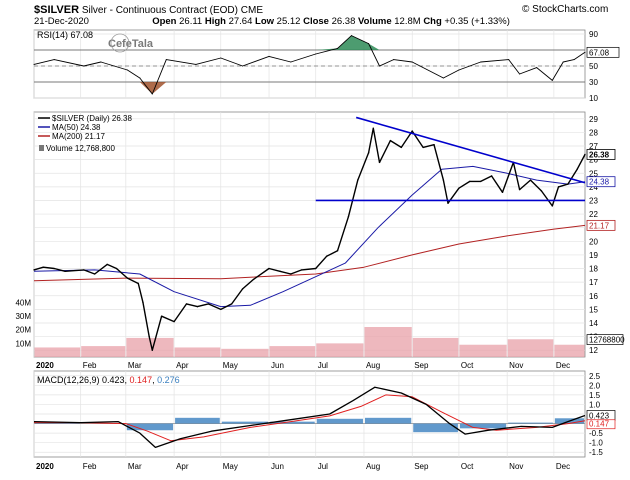  I want to click on rsi-line, so click(309, 65).